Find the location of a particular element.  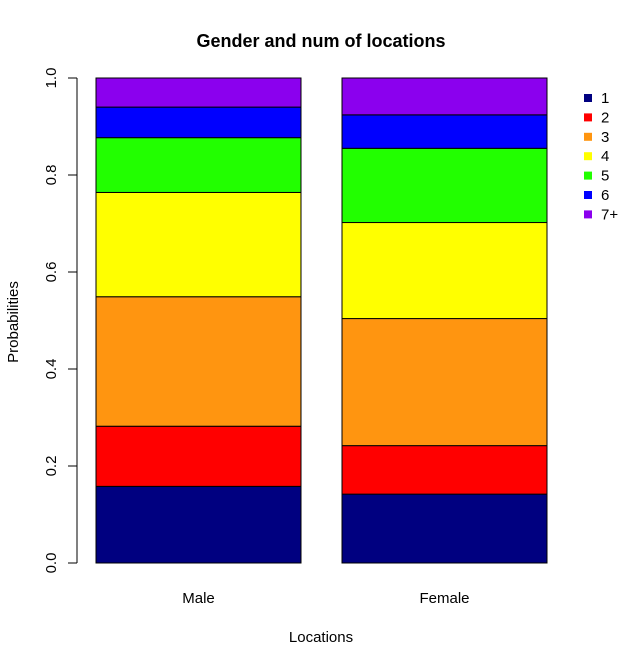

legend-label: 3 is located at coordinates (605, 137).